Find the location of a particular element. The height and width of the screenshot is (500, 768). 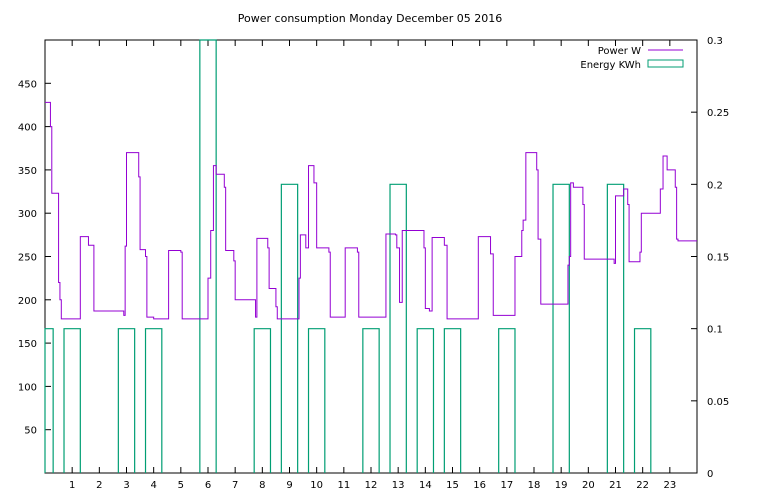

x-tick-label: 2 is located at coordinates (99, 485).